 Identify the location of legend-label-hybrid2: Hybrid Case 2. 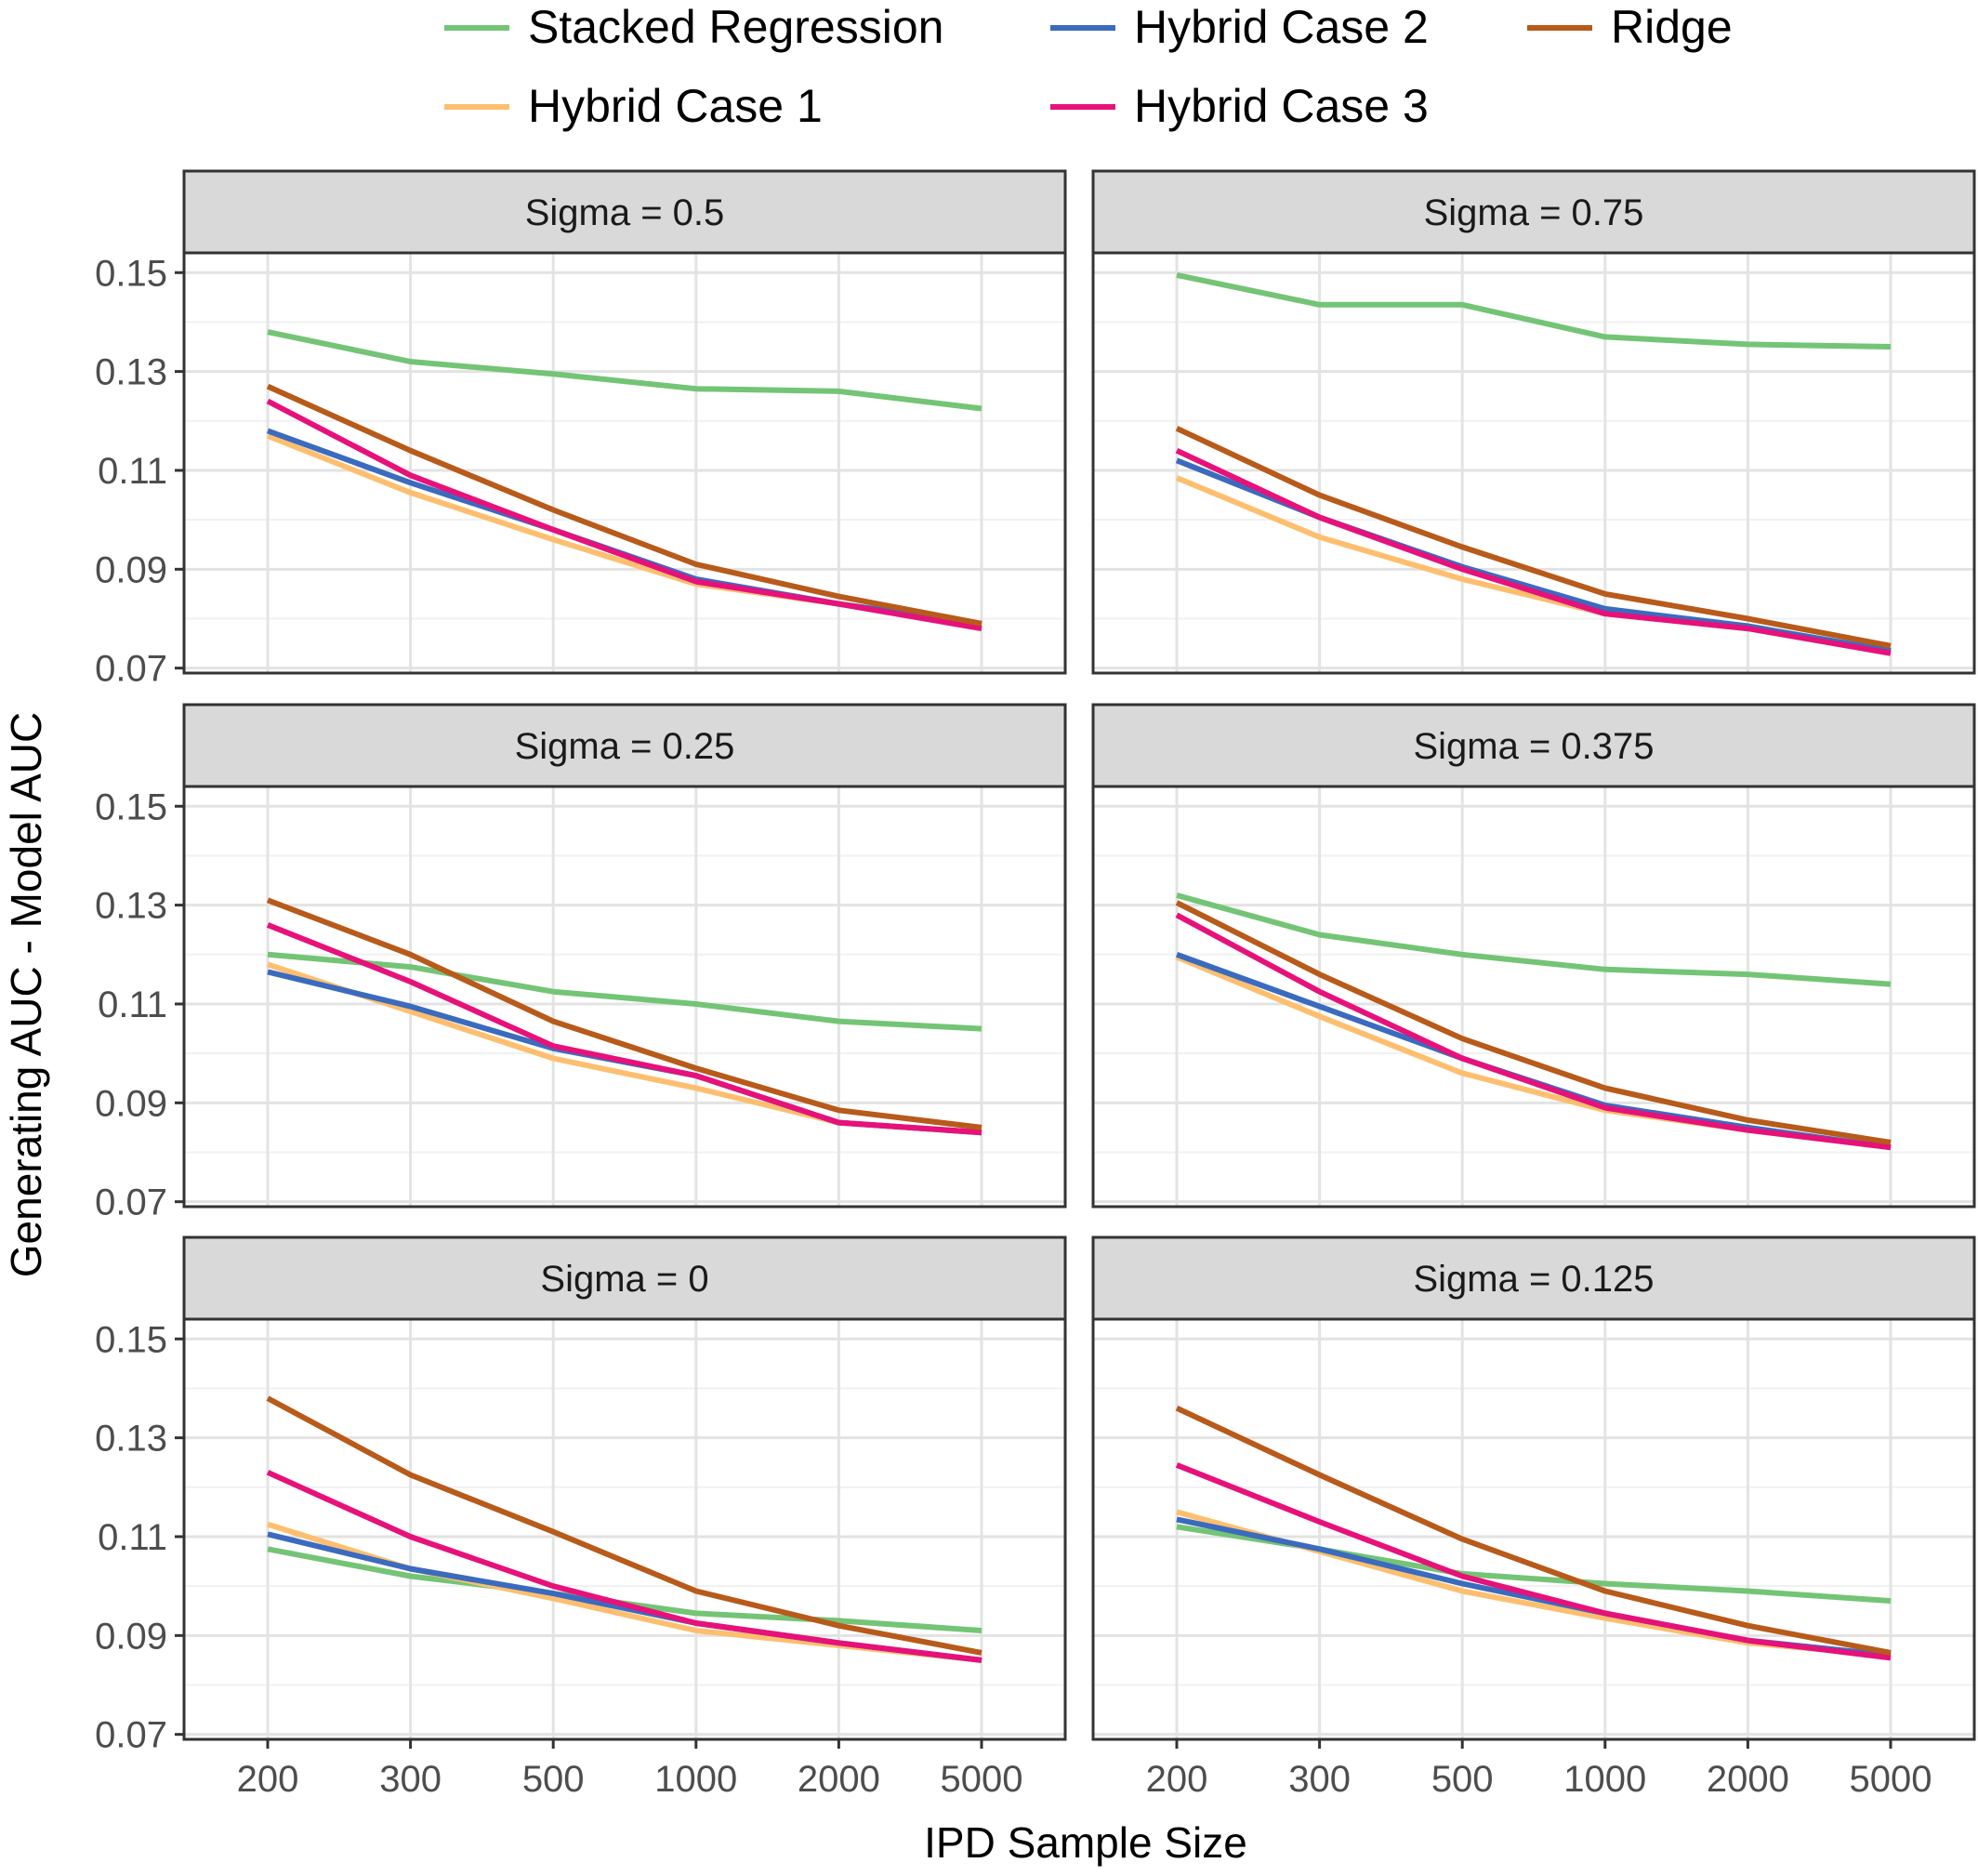
(1281, 27).